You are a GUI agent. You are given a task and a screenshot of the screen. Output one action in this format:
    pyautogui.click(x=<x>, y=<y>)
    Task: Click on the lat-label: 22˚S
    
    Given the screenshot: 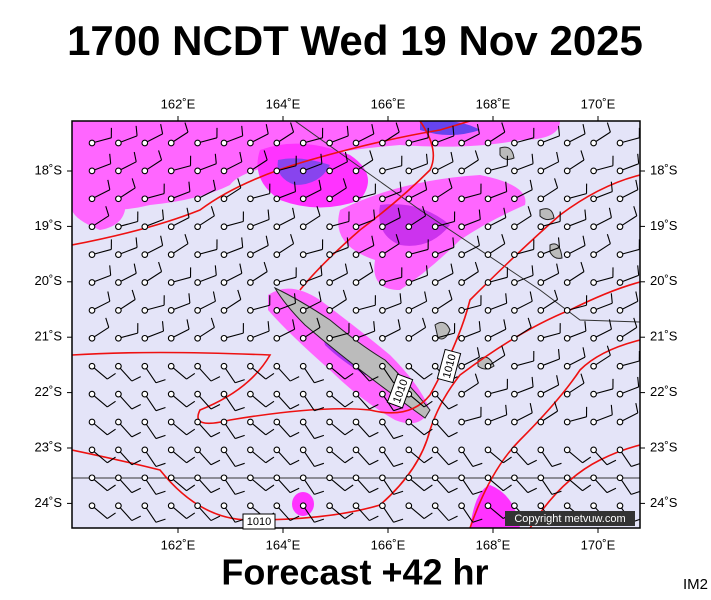 What is the action you would take?
    pyautogui.click(x=664, y=391)
    